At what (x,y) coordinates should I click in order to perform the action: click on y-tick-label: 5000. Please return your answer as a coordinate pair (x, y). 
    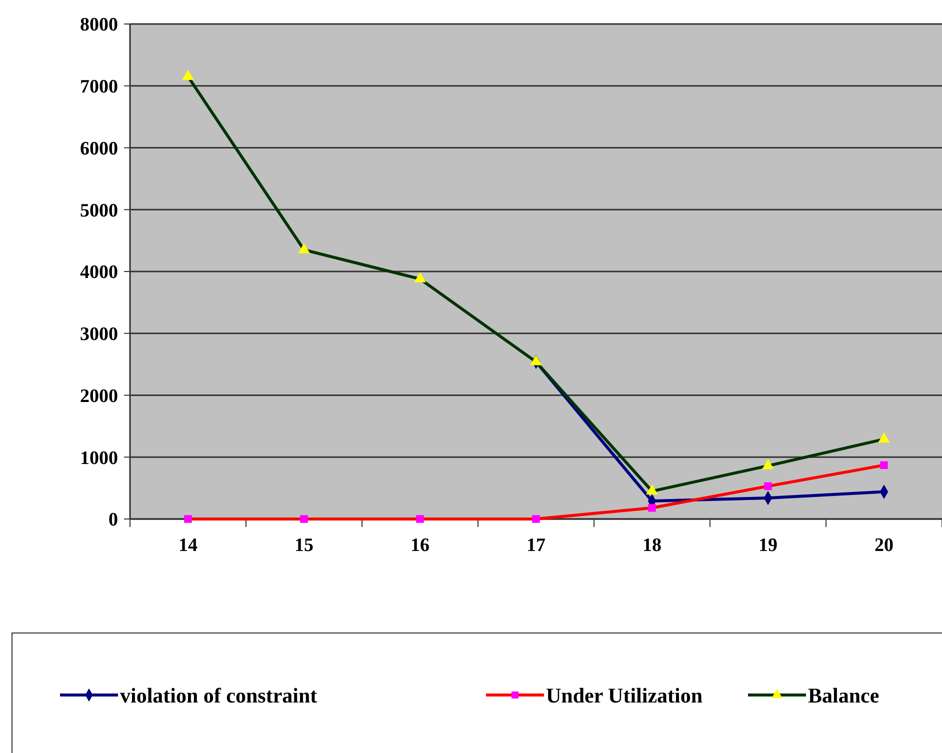
    Looking at the image, I should click on (99, 211).